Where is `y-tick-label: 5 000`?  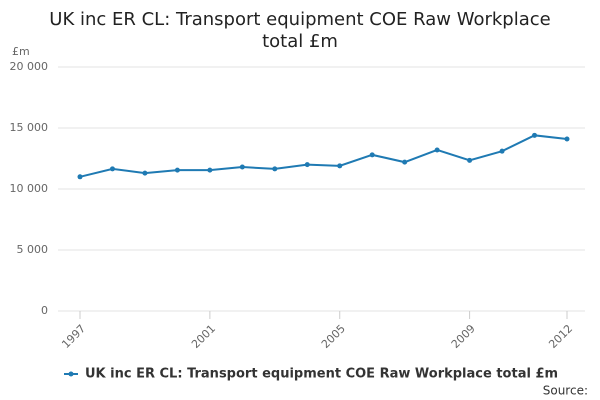
y-tick-label: 5 000 is located at coordinates (33, 249).